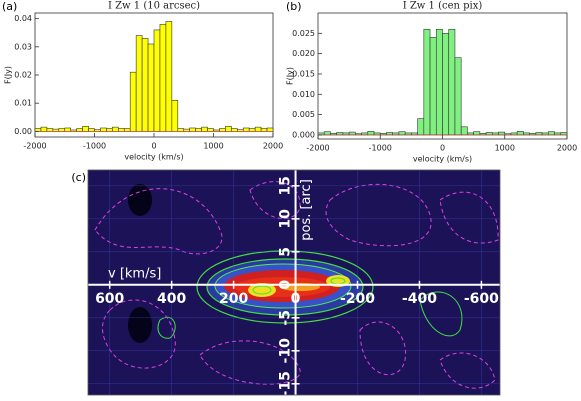 The image size is (581, 401). I want to click on x-tick-label: 600, so click(109, 299).